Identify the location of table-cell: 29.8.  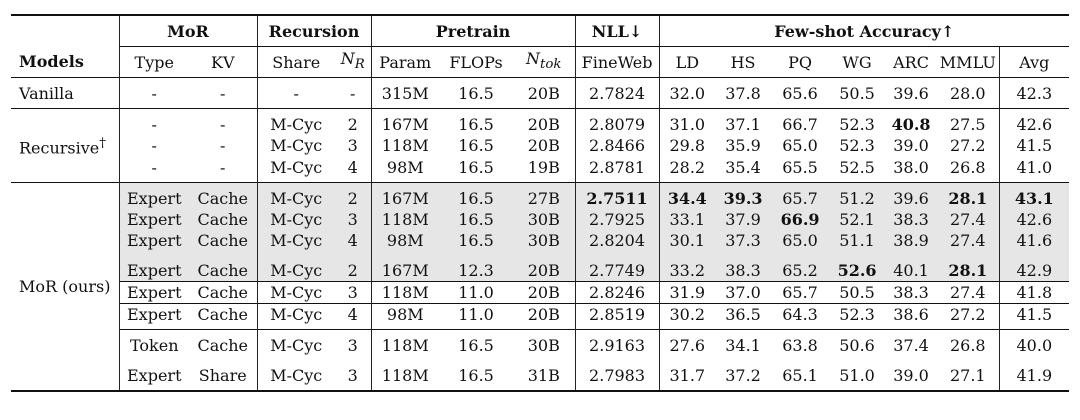
(687, 146).